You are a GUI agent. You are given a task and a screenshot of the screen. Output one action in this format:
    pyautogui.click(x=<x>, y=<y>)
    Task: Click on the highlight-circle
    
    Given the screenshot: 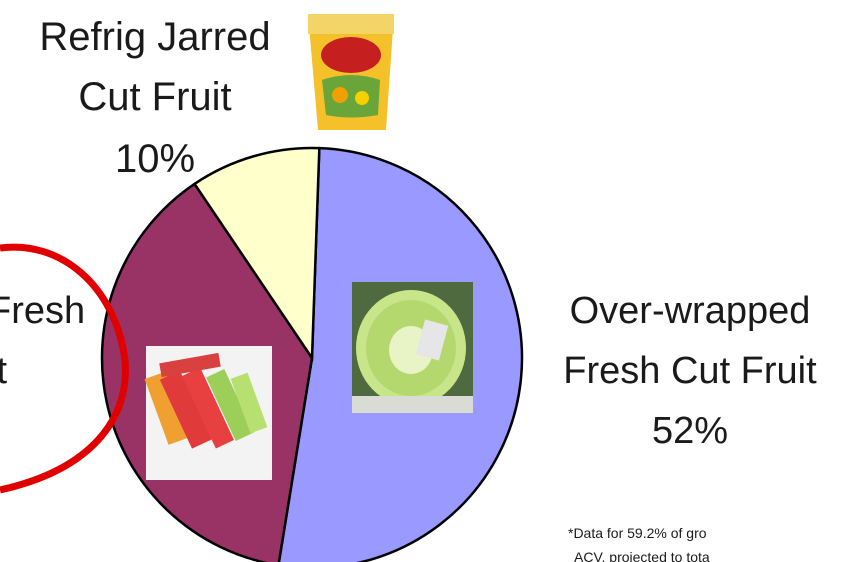 What is the action you would take?
    pyautogui.click(x=64, y=368)
    